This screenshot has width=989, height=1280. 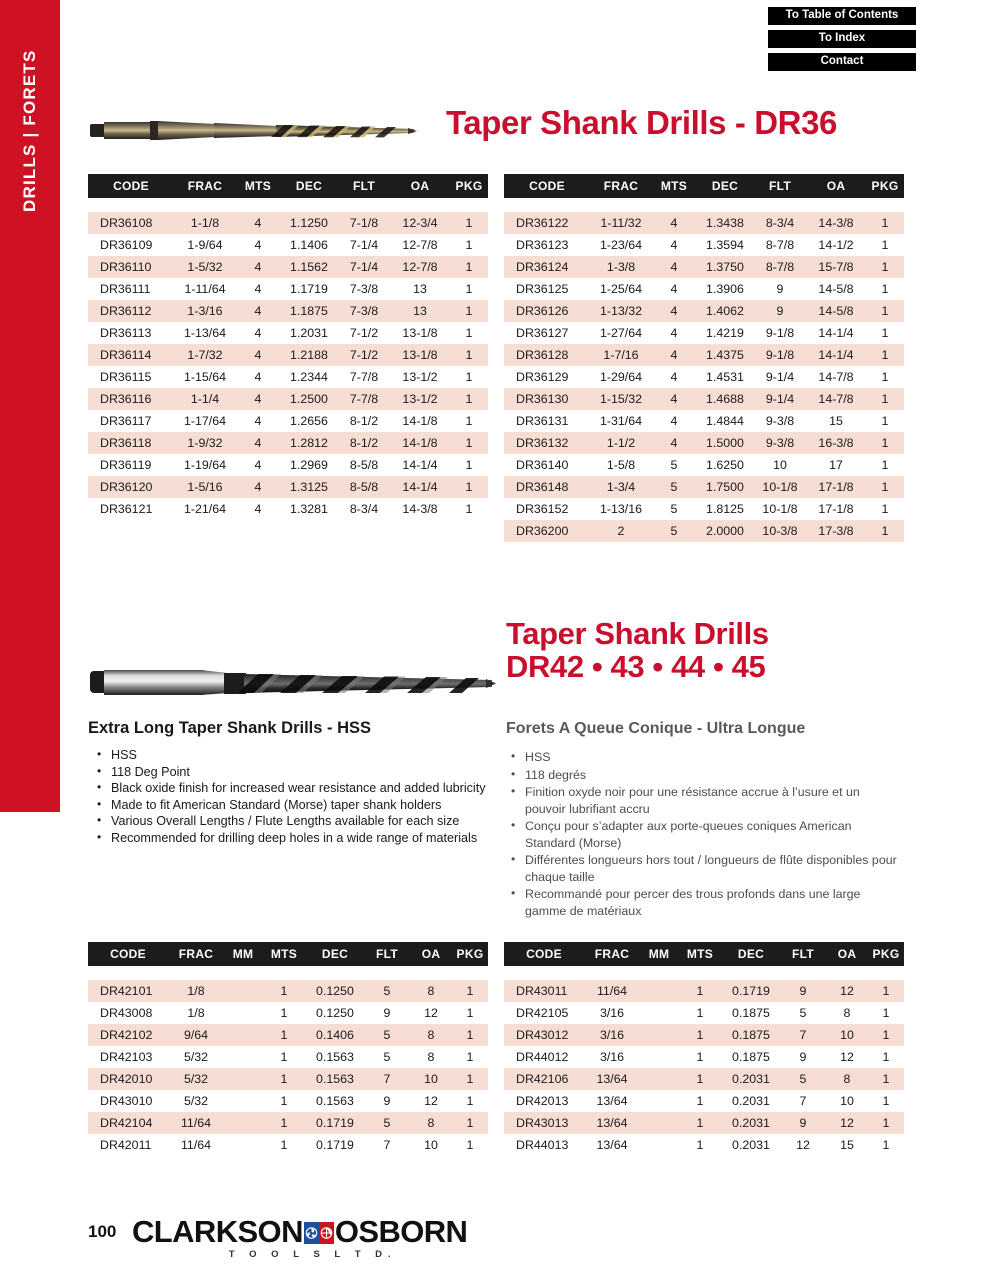 I want to click on table-row: DR43011 11/64 1 0.1719 9 12 1, so click(x=704, y=991).